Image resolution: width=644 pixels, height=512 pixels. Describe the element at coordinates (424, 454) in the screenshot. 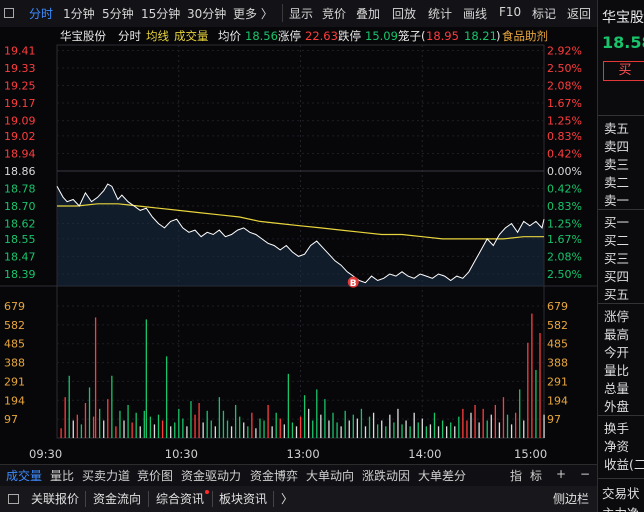

I see `time-label-3: 14:00` at that location.